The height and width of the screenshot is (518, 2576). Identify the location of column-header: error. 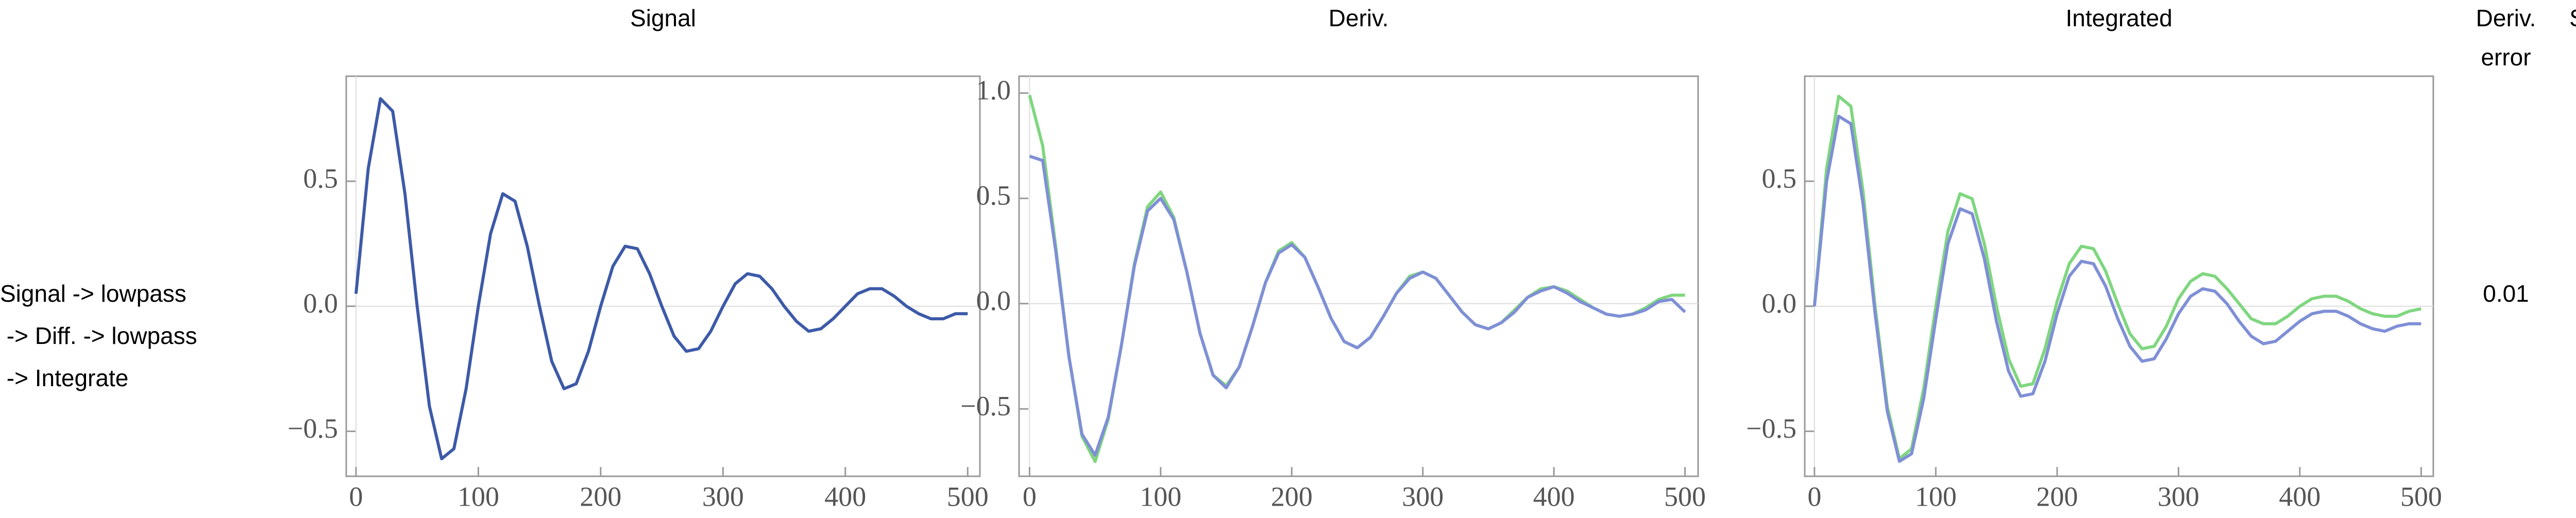
(2506, 57).